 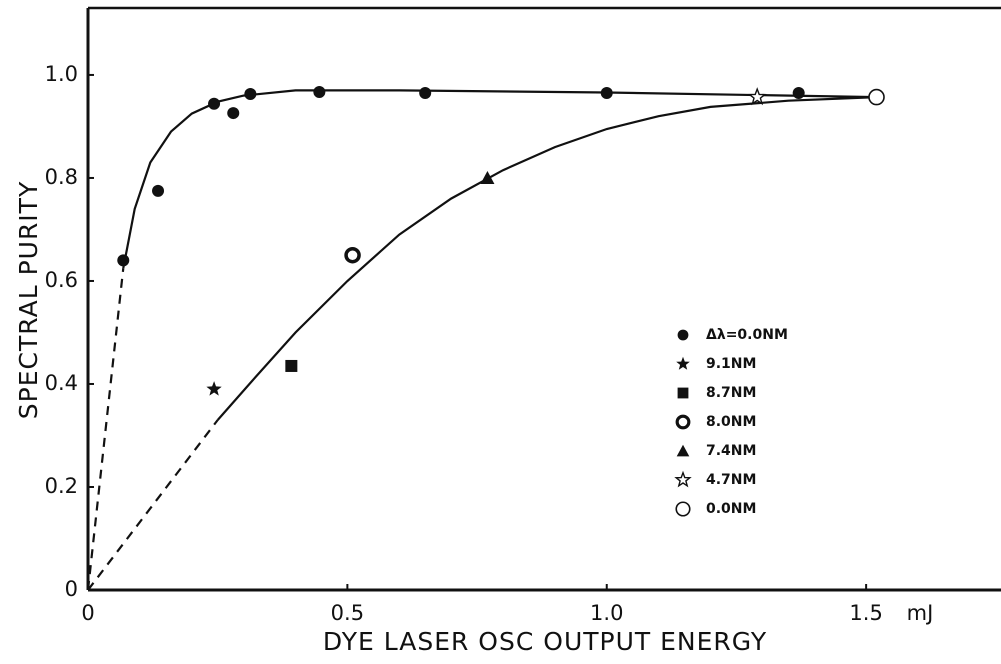 I want to click on y-tick-label: 0, so click(x=71, y=589).